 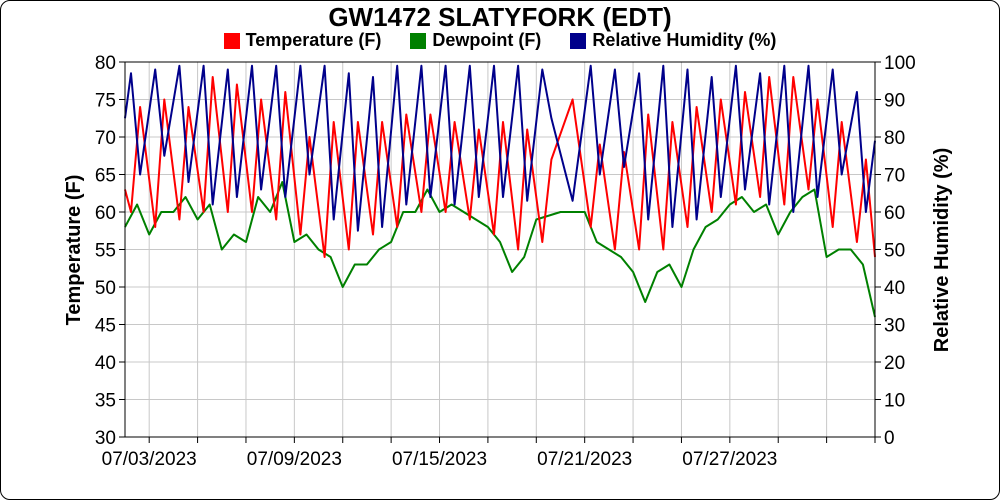 What do you see at coordinates (105, 213) in the screenshot?
I see `left-tick-label: 60` at bounding box center [105, 213].